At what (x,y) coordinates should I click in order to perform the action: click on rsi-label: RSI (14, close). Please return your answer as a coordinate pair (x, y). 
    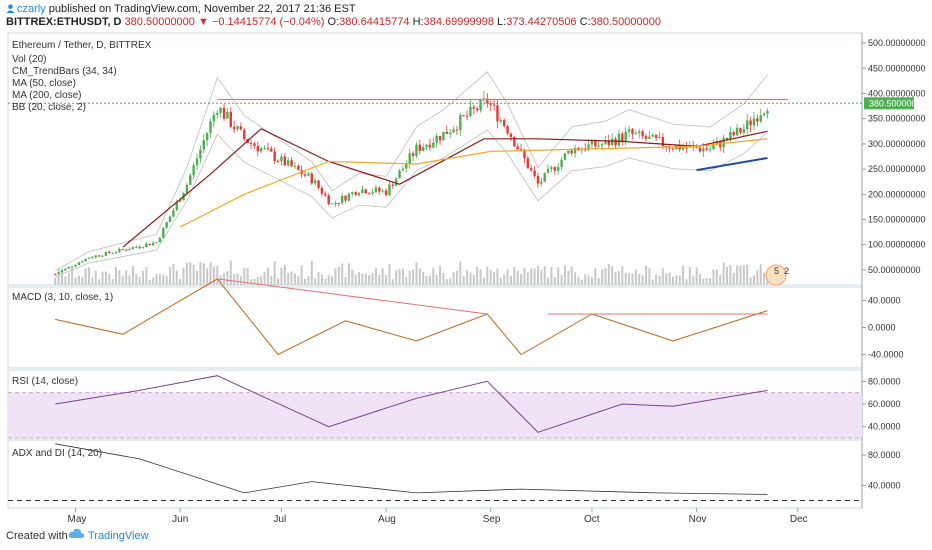
    Looking at the image, I should click on (45, 381).